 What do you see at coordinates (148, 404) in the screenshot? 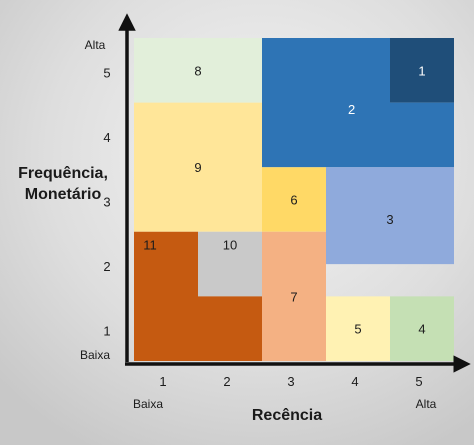
I see `x-axis-low-label: Baixa` at bounding box center [148, 404].